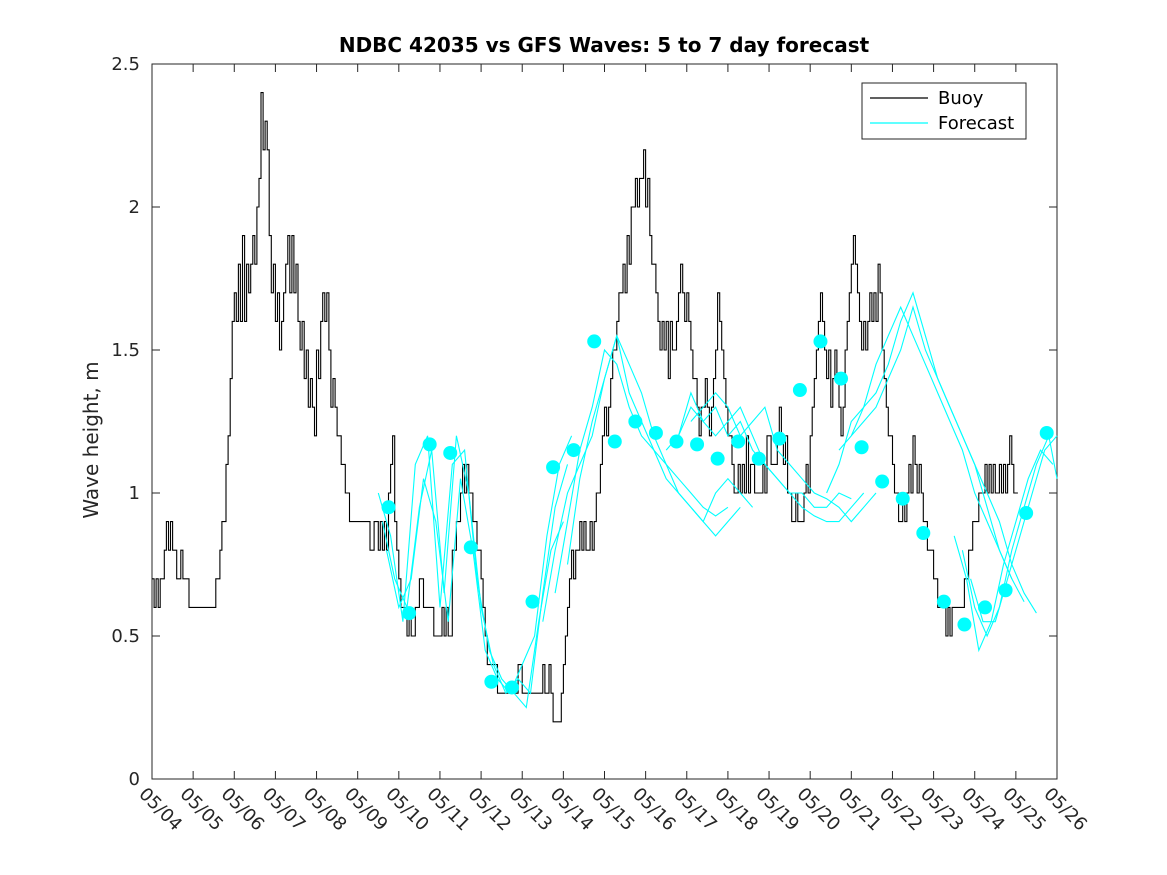  Describe the element at coordinates (125, 350) in the screenshot. I see `y-tick-label: 1.5` at that location.